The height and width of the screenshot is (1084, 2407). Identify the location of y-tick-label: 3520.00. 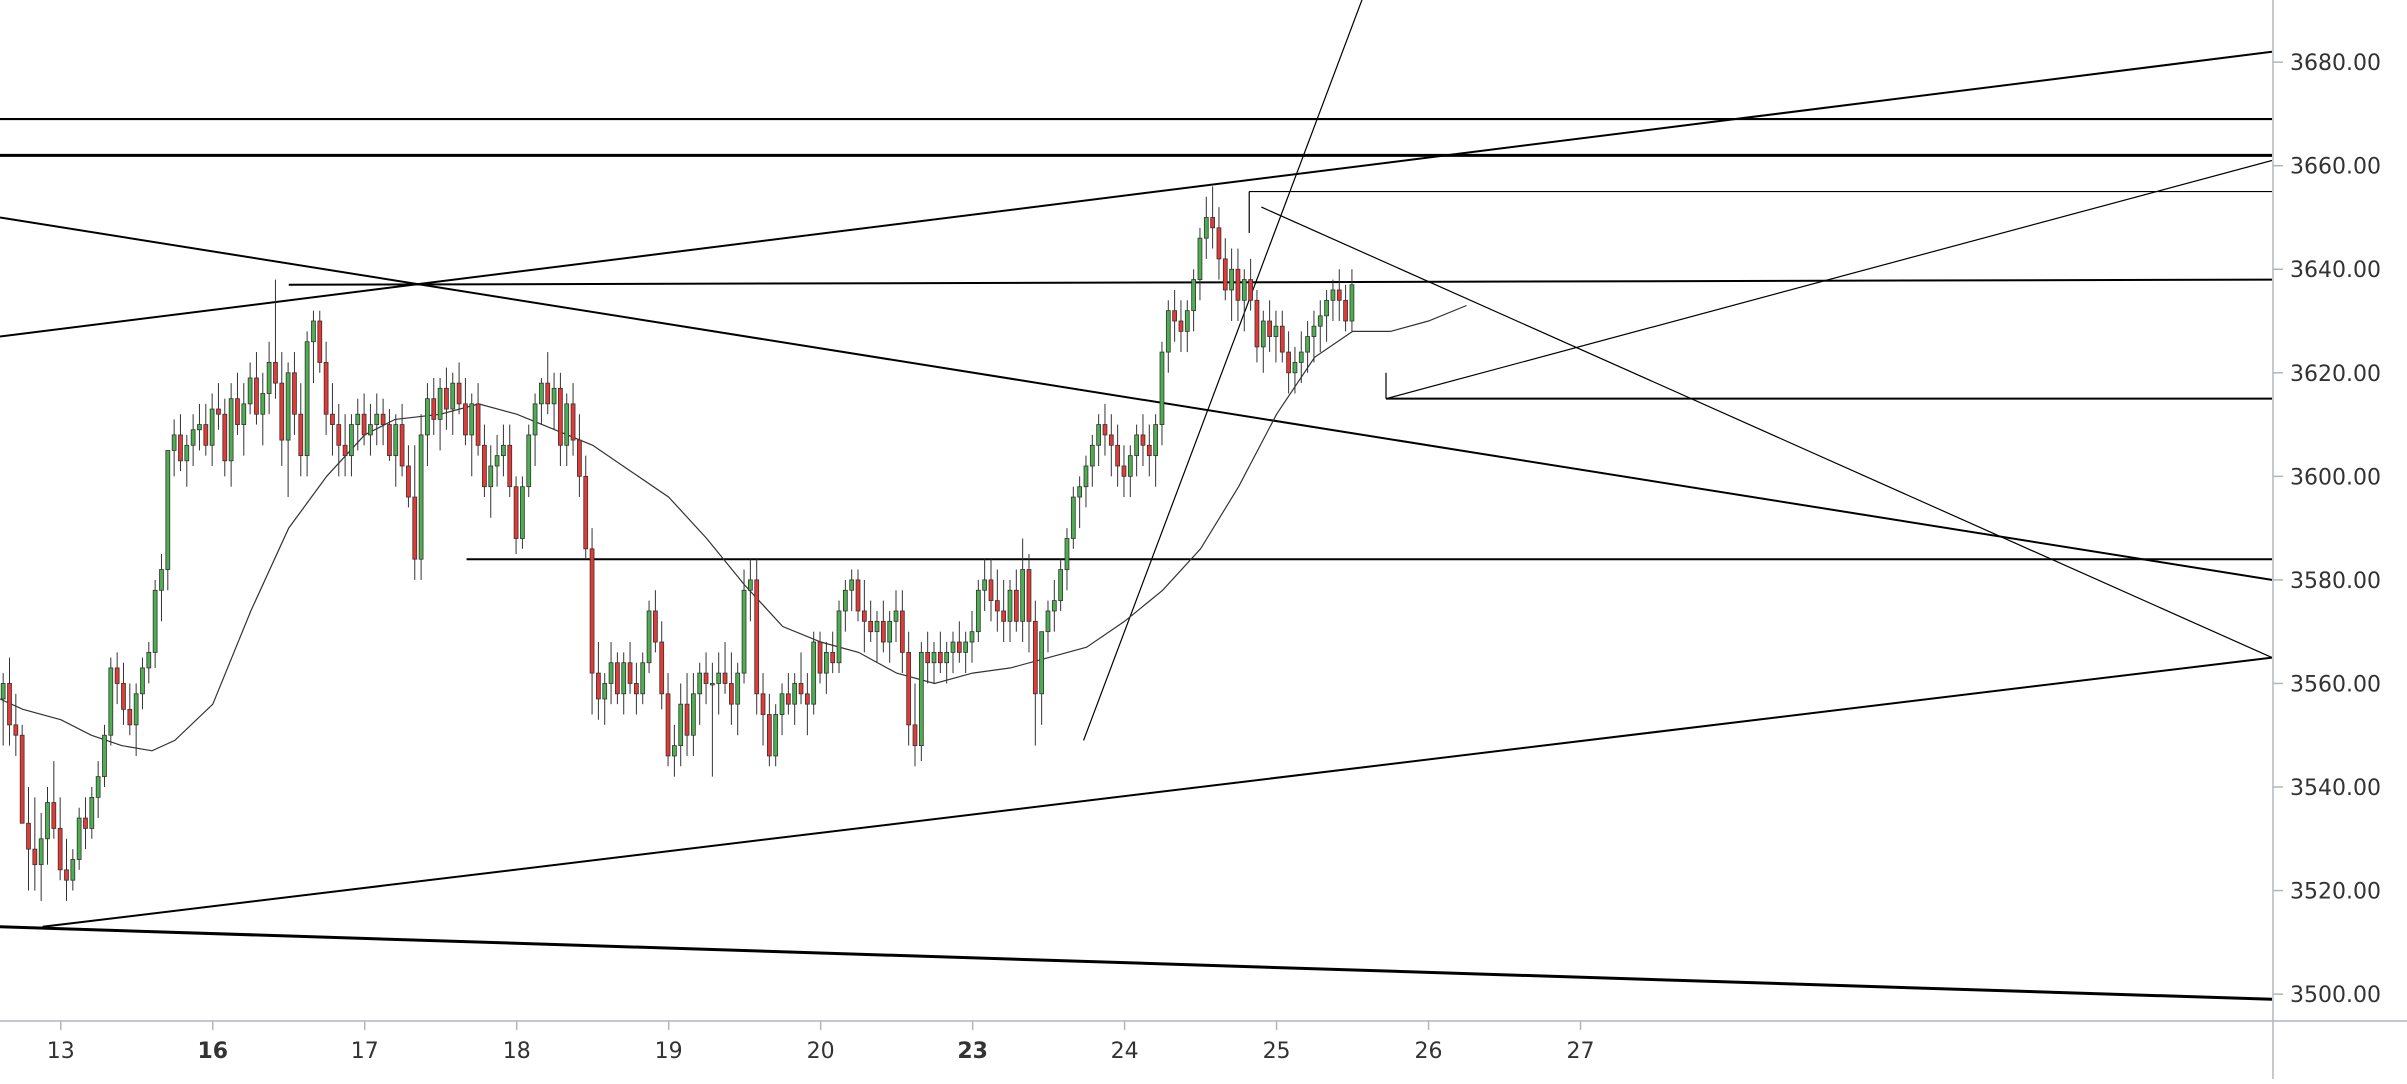
(2335, 892).